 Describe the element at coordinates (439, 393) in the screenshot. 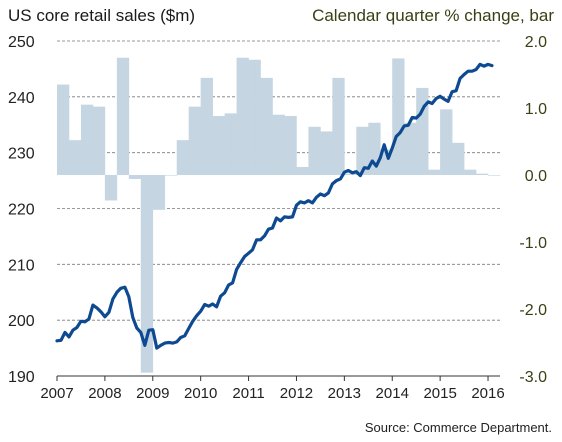

I see `x-tick-label: 2015` at that location.